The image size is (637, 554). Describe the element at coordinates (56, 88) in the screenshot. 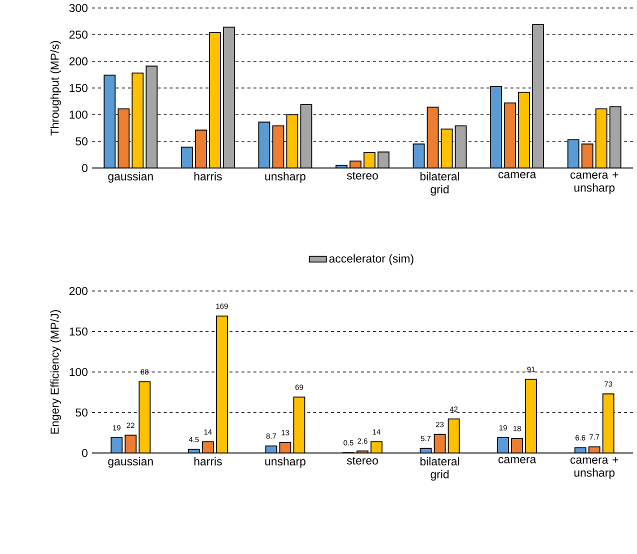

I see `y-axis-title: Throughput (MP/s)` at that location.